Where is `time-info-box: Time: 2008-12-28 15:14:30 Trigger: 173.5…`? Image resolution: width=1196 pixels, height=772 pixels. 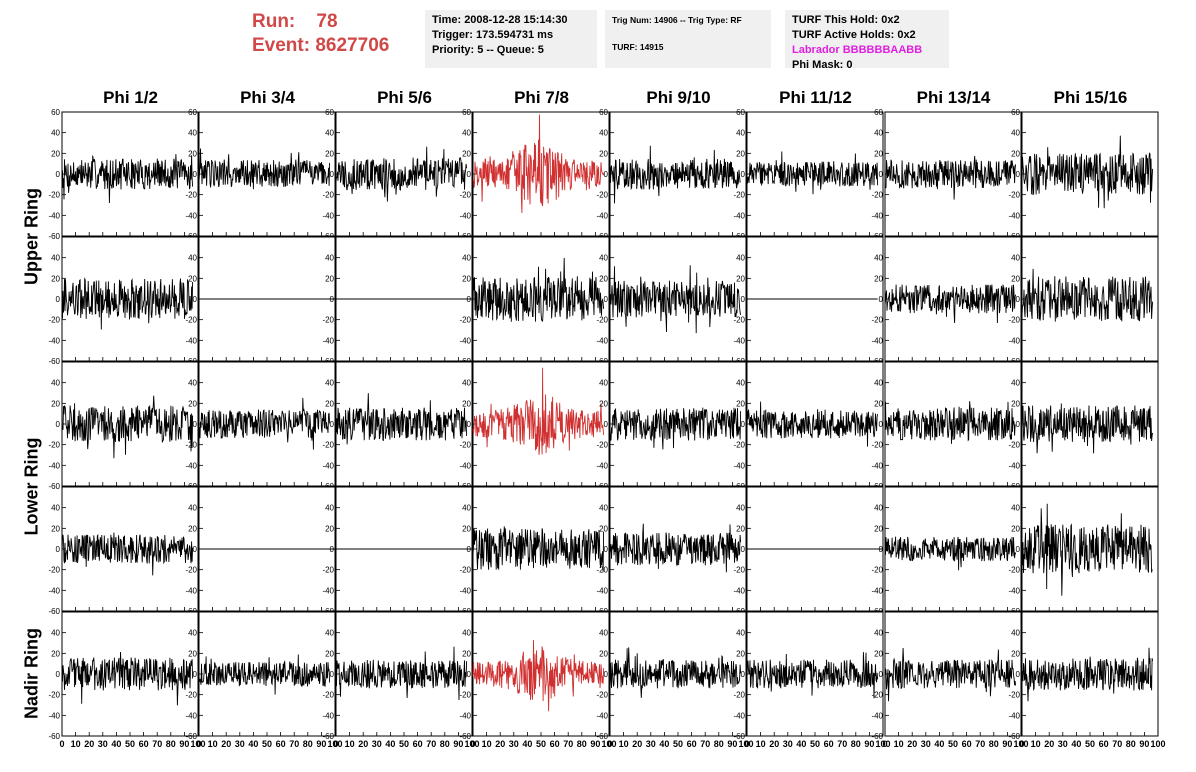
time-info-box: Time: 2008-12-28 15:14:30 Trigger: 173.5… is located at coordinates (511, 39).